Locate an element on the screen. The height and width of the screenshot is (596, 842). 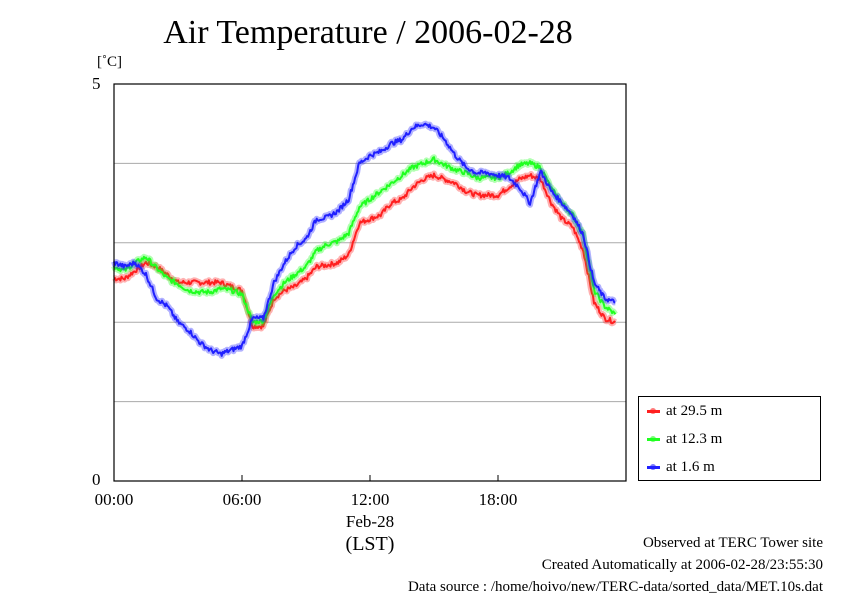
x-tick-label-1200: 12:00 is located at coordinates (370, 499).